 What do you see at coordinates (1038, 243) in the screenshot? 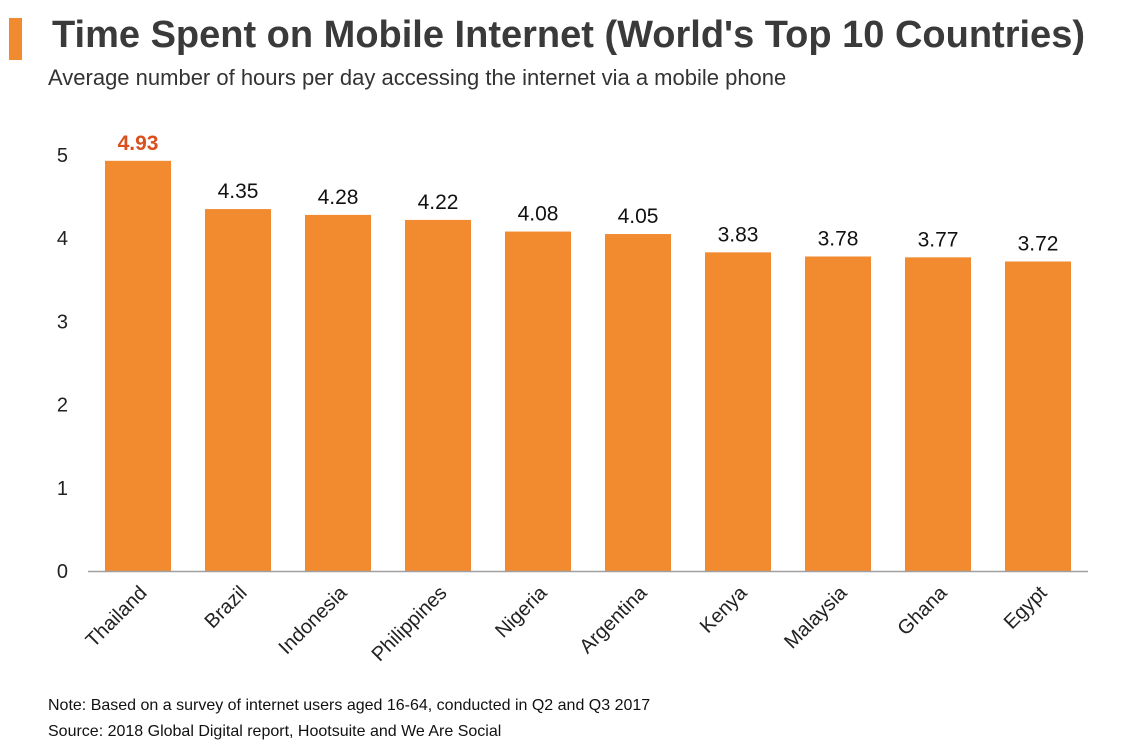
I see `value-label: 3.72` at bounding box center [1038, 243].